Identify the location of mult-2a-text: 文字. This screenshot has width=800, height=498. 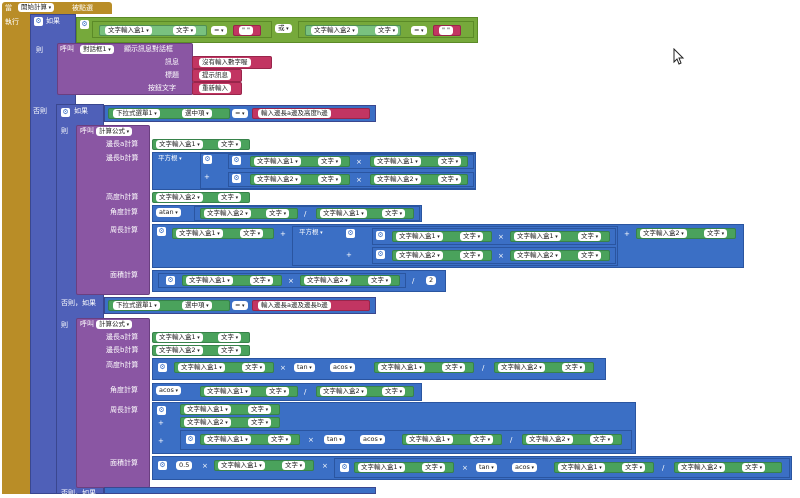
(330, 179).